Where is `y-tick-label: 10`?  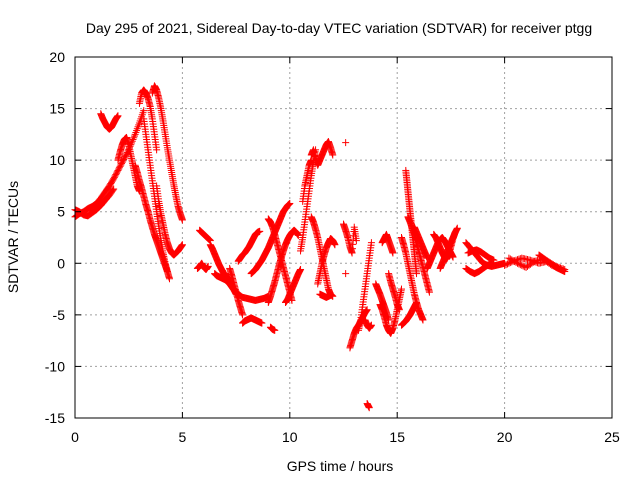
y-tick-label: 10 is located at coordinates (57, 160).